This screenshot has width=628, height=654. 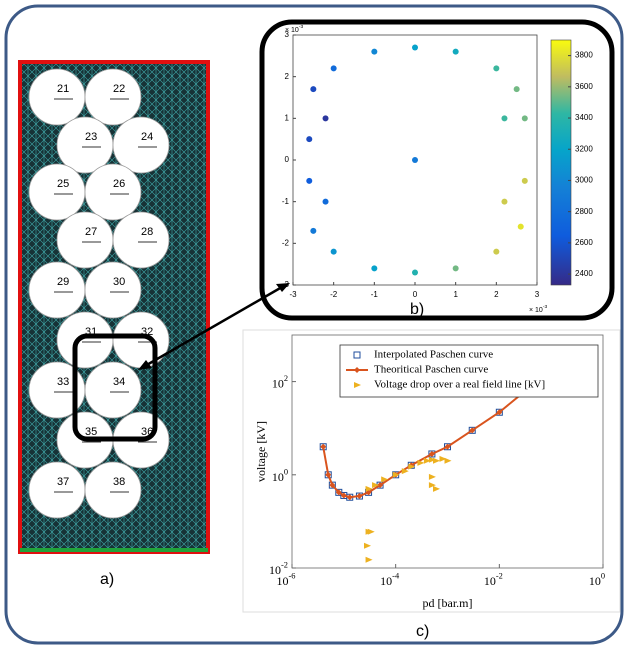 I want to click on series-line, so click(x=423, y=445).